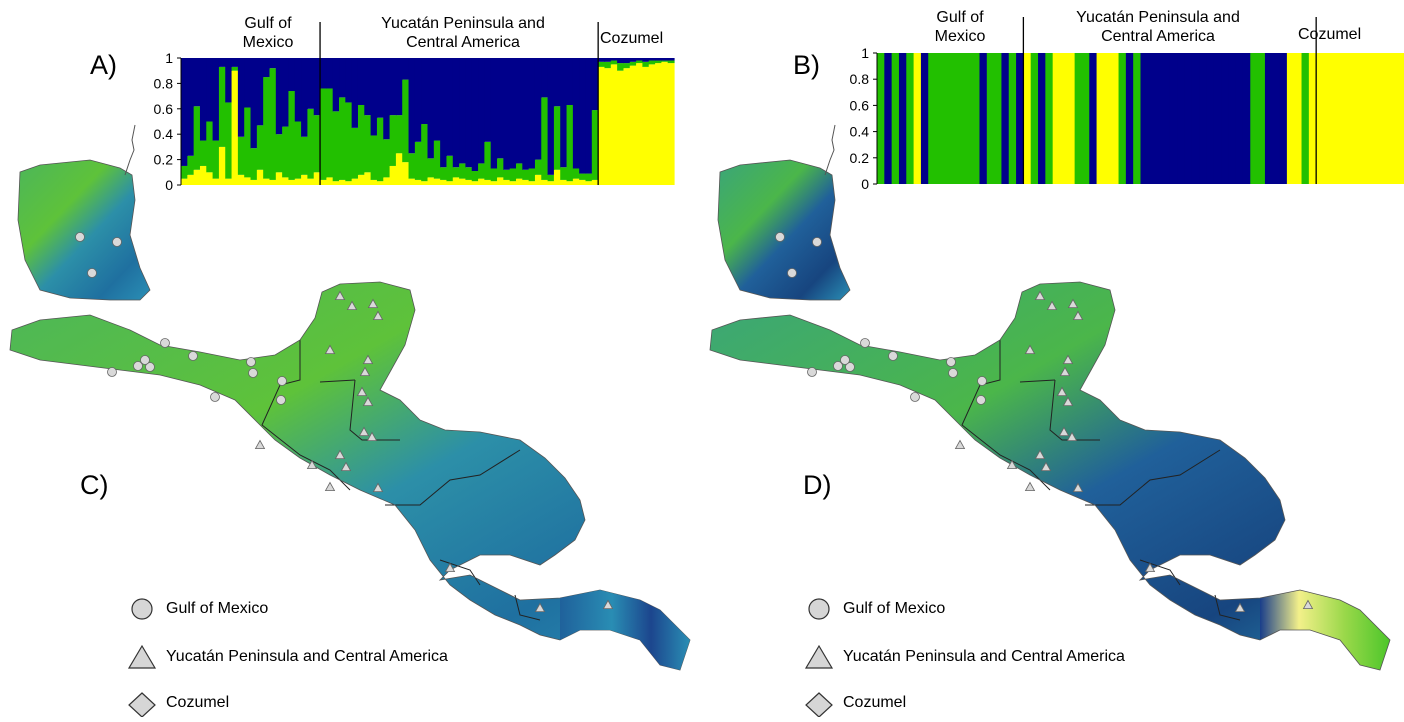  I want to click on legend-label-yucatan-c: Yucatán Peninsula and Central America, so click(307, 656).